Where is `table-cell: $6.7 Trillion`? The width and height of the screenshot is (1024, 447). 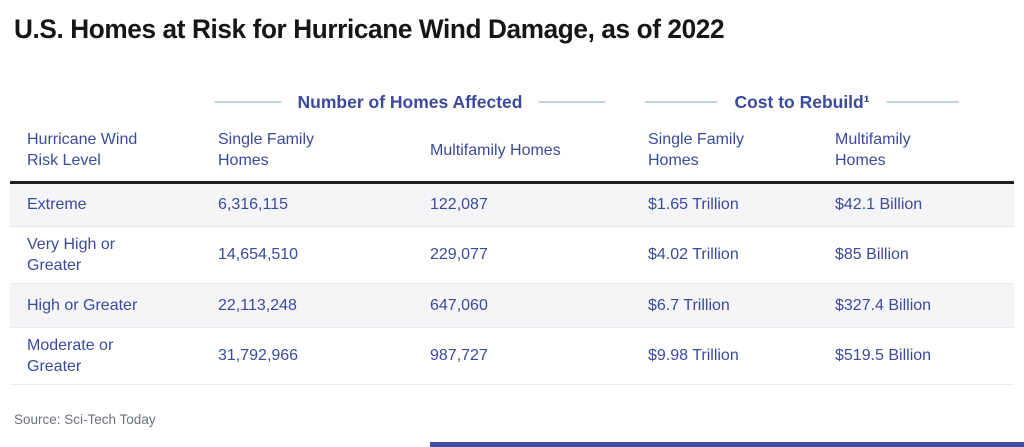
table-cell: $6.7 Trillion is located at coordinates (724, 305).